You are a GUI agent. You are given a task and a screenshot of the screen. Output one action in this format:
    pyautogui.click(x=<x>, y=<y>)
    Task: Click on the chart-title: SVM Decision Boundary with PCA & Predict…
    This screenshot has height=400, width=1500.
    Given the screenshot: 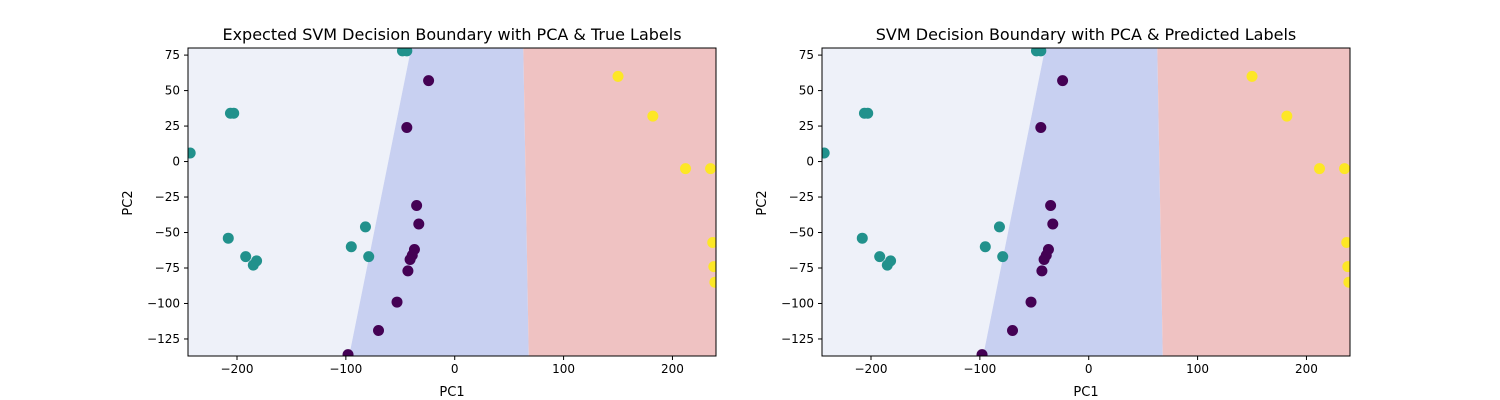 What is the action you would take?
    pyautogui.click(x=1086, y=34)
    